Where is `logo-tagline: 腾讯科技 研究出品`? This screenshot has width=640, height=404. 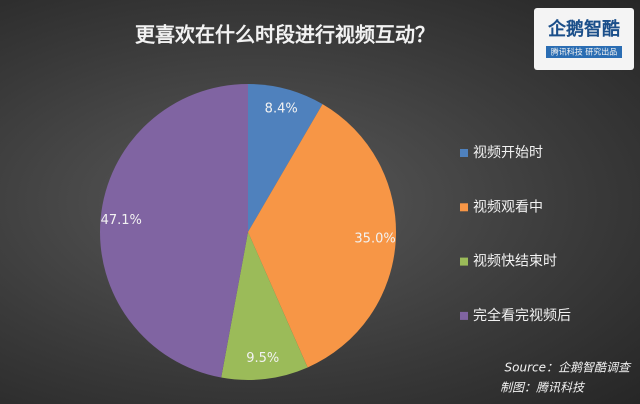 logo-tagline: 腾讯科技 研究出品 is located at coordinates (584, 52).